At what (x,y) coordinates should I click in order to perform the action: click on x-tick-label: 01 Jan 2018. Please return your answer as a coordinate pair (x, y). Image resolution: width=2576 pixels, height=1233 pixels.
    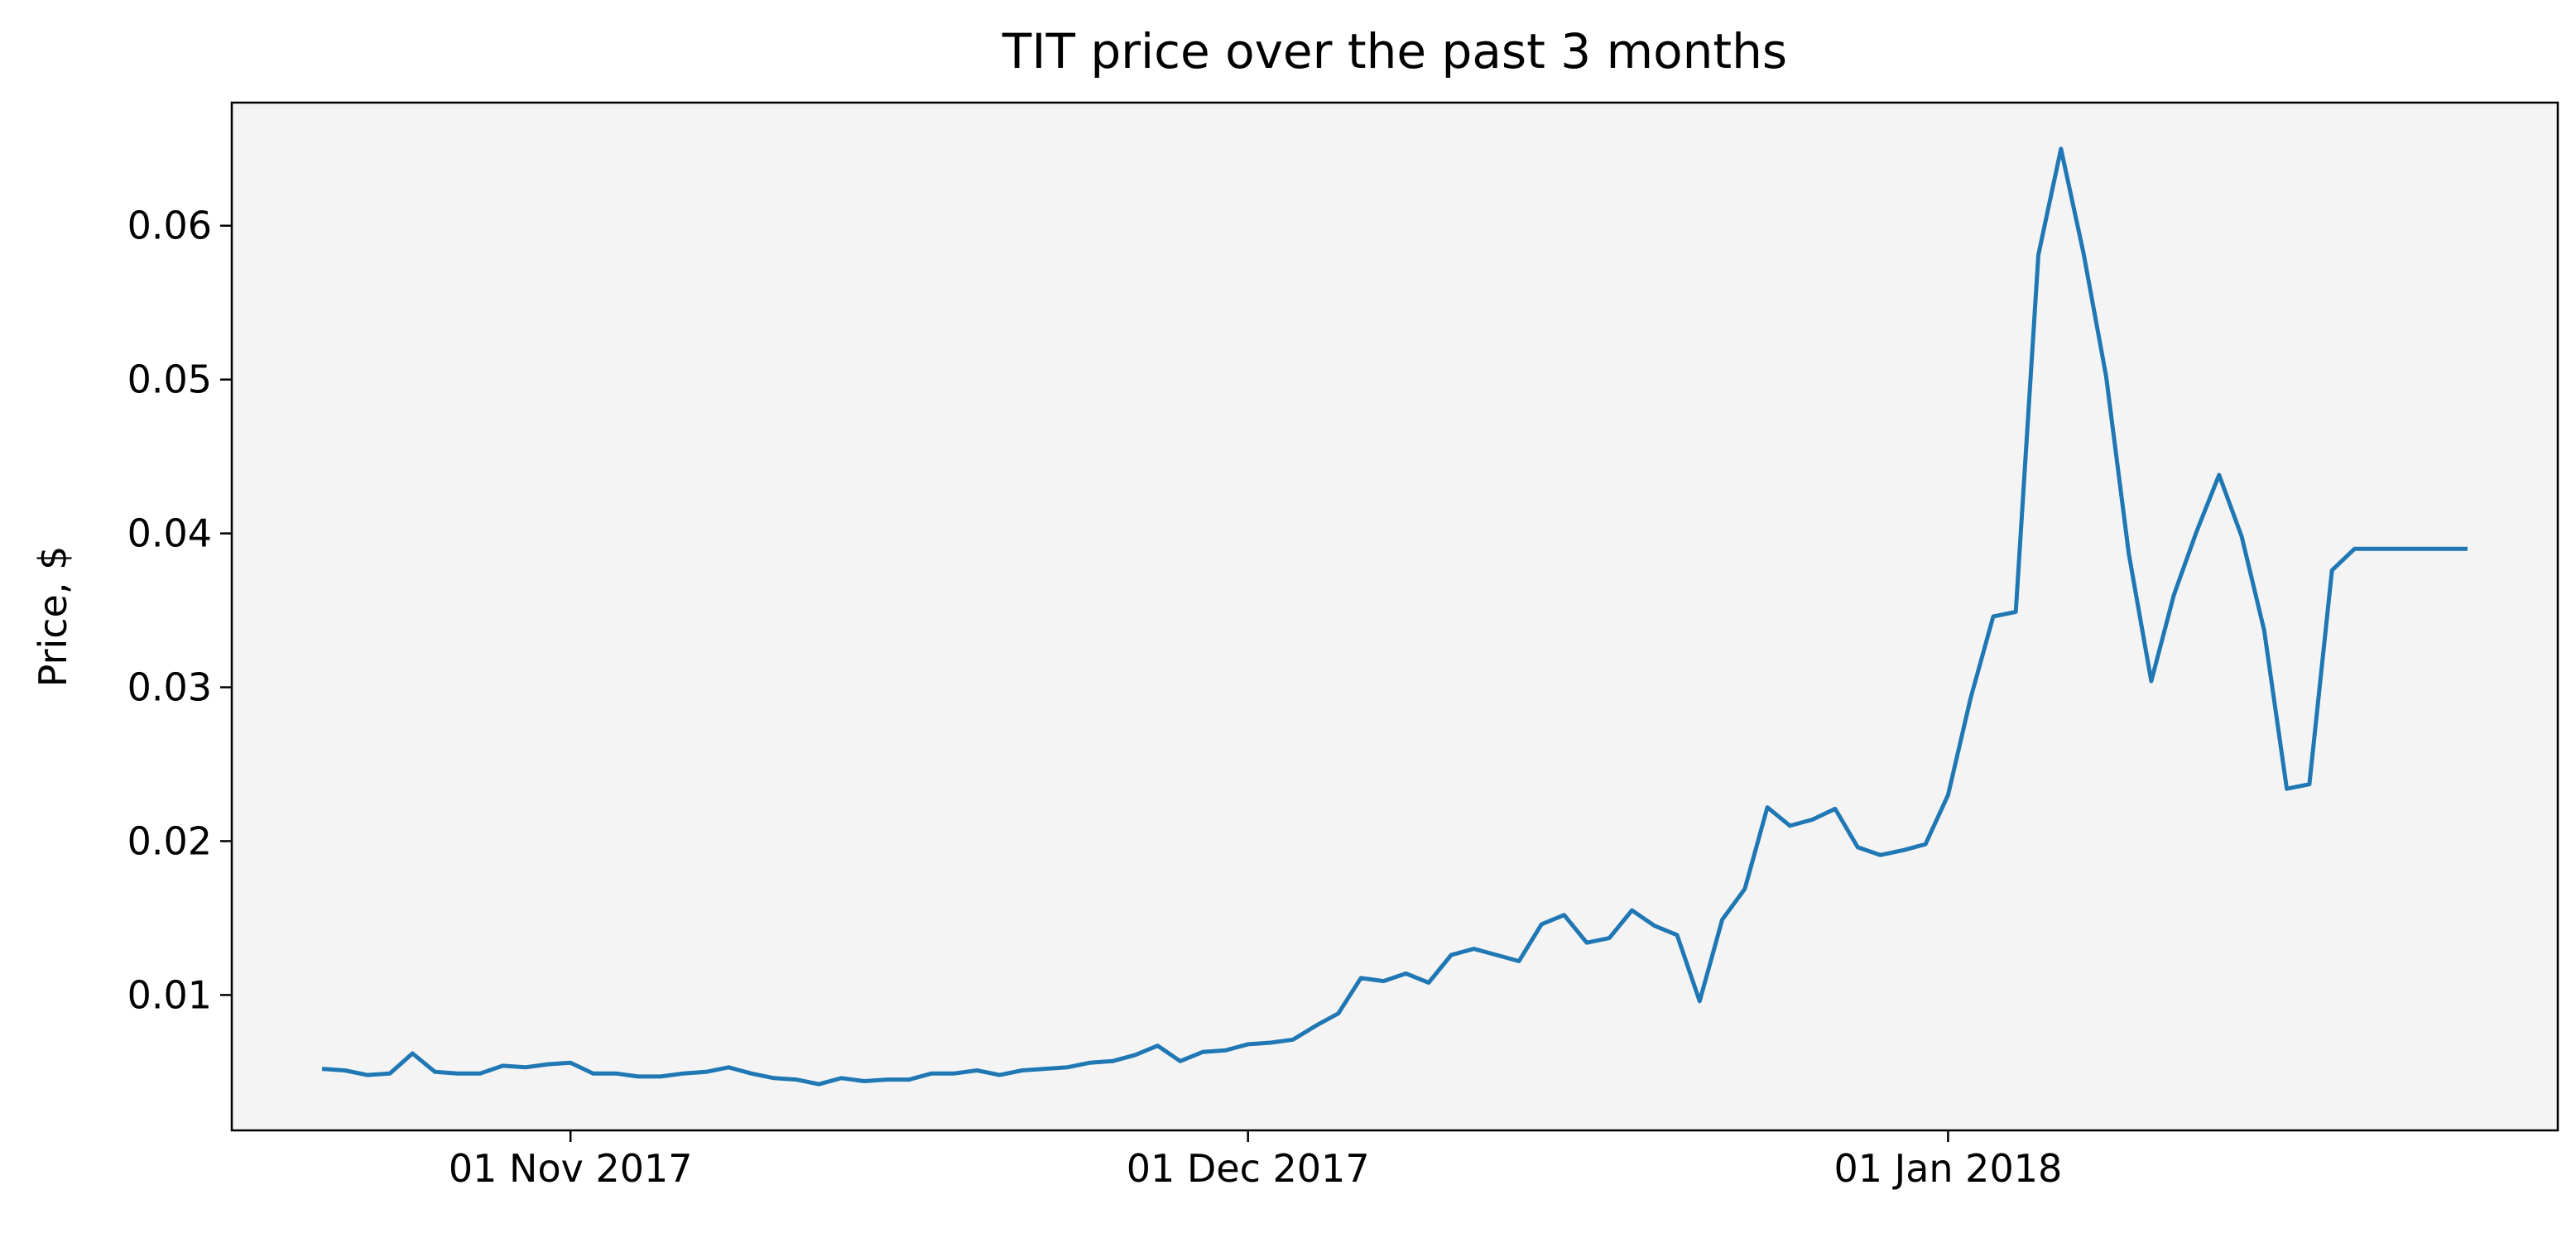
    Looking at the image, I should click on (1948, 1168).